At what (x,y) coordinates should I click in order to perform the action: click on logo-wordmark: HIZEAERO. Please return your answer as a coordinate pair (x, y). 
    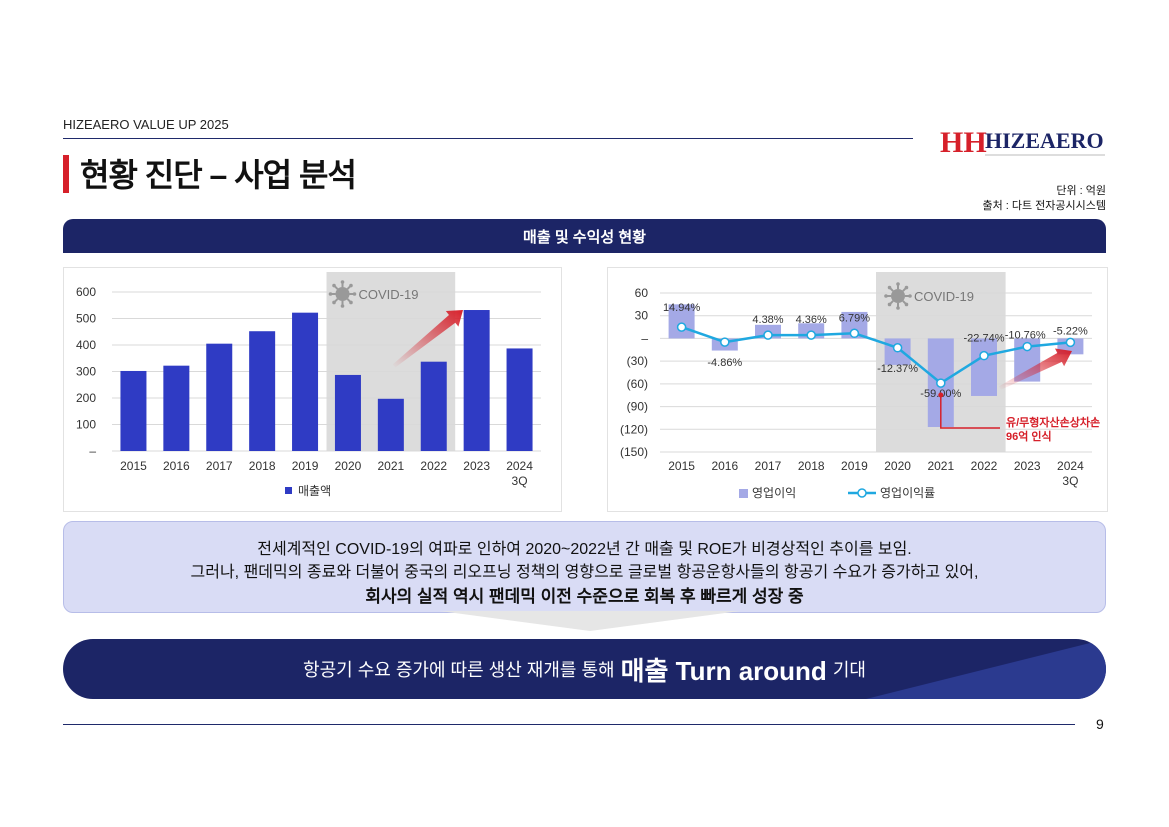
    Looking at the image, I should click on (1044, 140).